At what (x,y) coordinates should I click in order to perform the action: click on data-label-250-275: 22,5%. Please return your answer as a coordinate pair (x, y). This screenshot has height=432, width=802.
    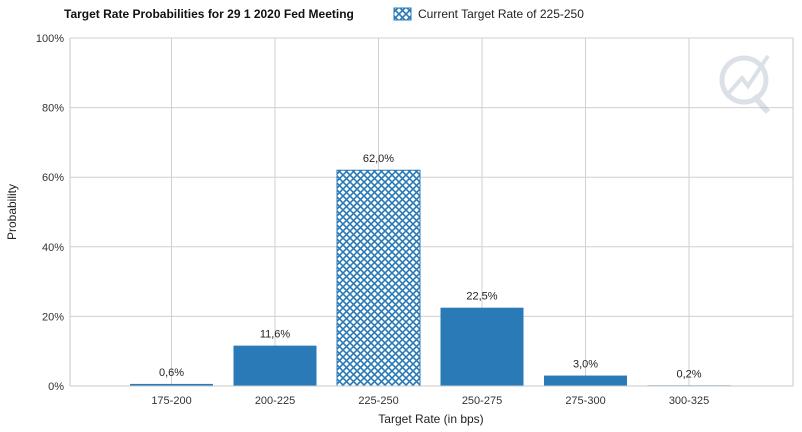
    Looking at the image, I should click on (481, 297).